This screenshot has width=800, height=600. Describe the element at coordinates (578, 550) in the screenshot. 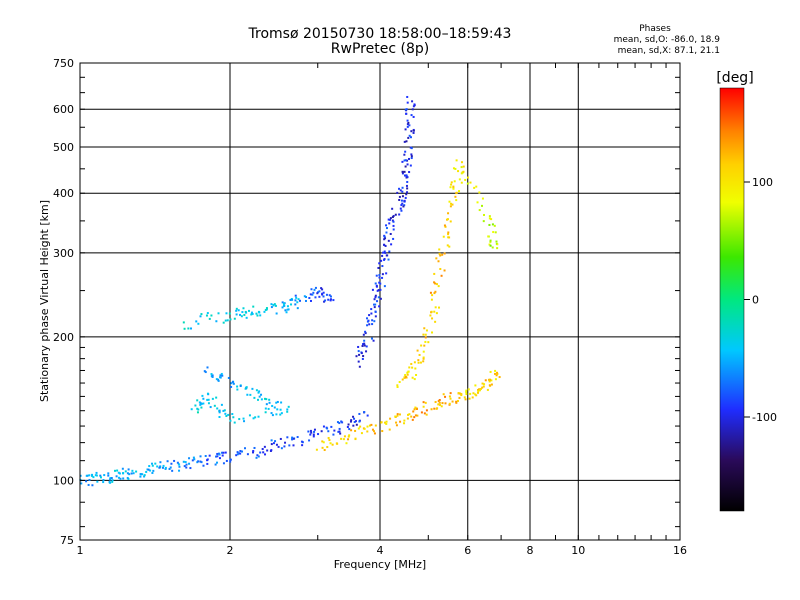

I see `x-tick-label: 10` at that location.